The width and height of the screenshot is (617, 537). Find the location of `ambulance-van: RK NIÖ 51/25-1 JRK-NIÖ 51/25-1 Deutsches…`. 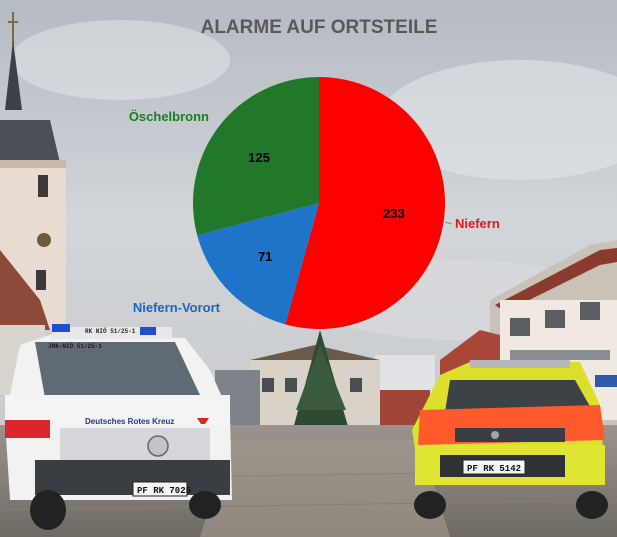

ambulance-van: RK NIÖ 51/25-1 JRK-NIÖ 51/25-1 Deutsches… is located at coordinates (118, 427).